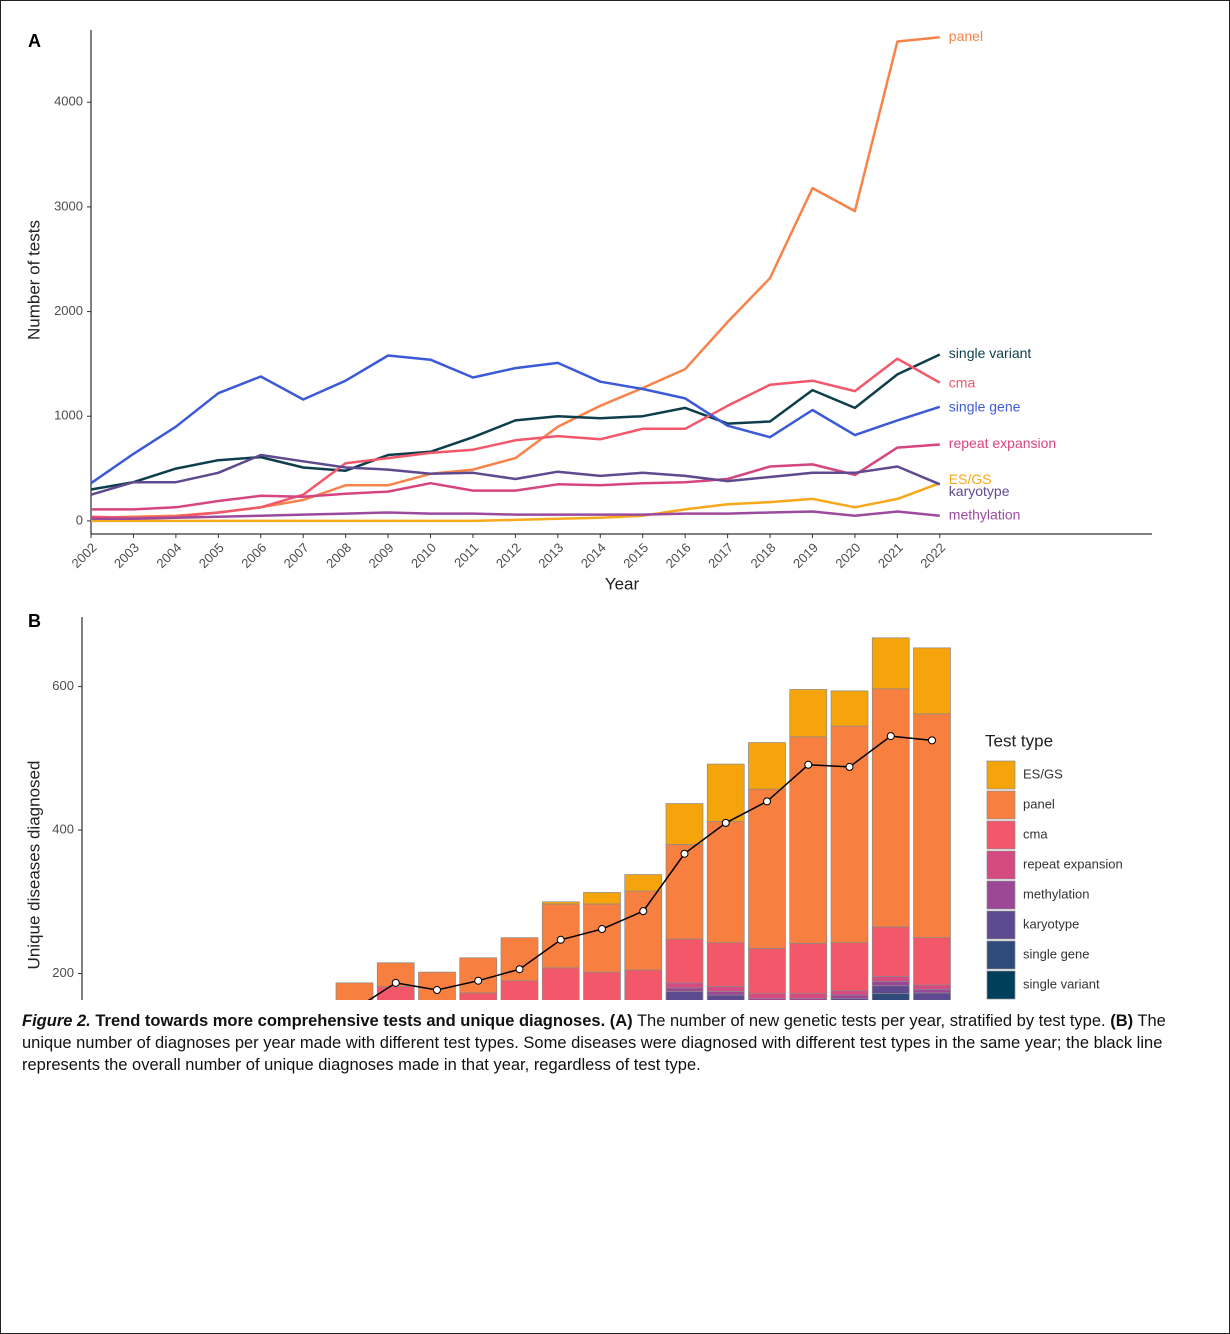 This screenshot has height=1334, width=1230. I want to click on x-tick-label: 2018, so click(763, 555).